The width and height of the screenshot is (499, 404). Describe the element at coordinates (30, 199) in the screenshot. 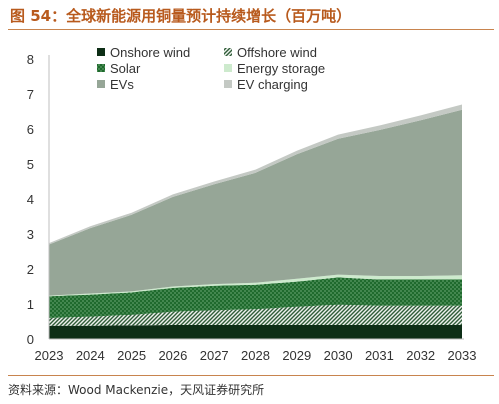

I see `y-tick-label: 4` at that location.